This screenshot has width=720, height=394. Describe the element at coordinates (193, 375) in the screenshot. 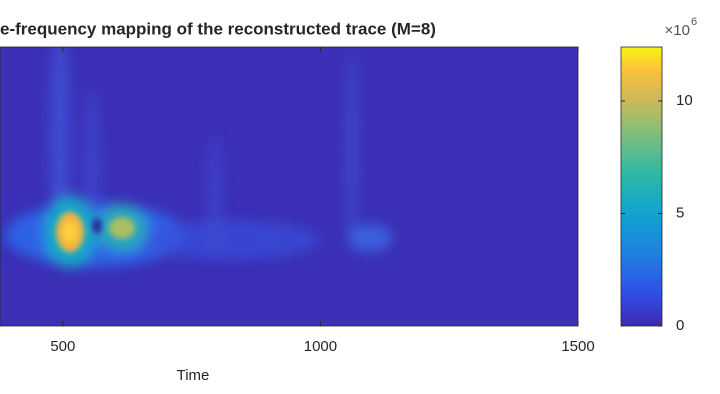

I see `x-axis-label: Time` at that location.